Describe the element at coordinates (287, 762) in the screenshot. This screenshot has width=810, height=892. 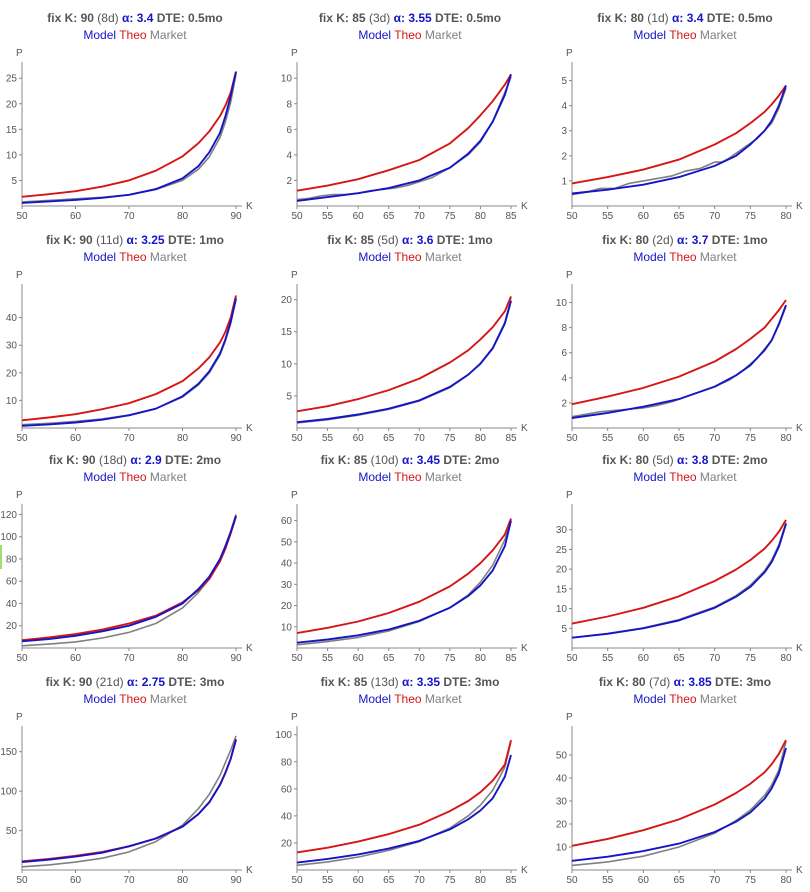
I see `y-tick-label: 80` at that location.